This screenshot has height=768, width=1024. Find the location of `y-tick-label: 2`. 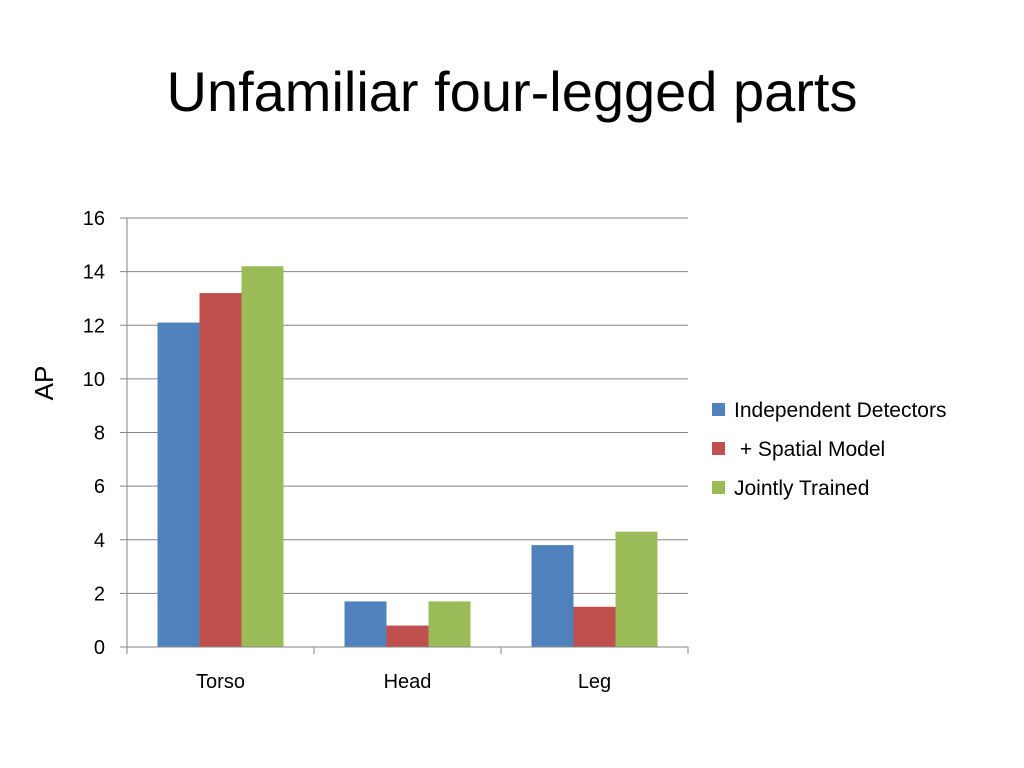

y-tick-label: 2 is located at coordinates (99, 594).